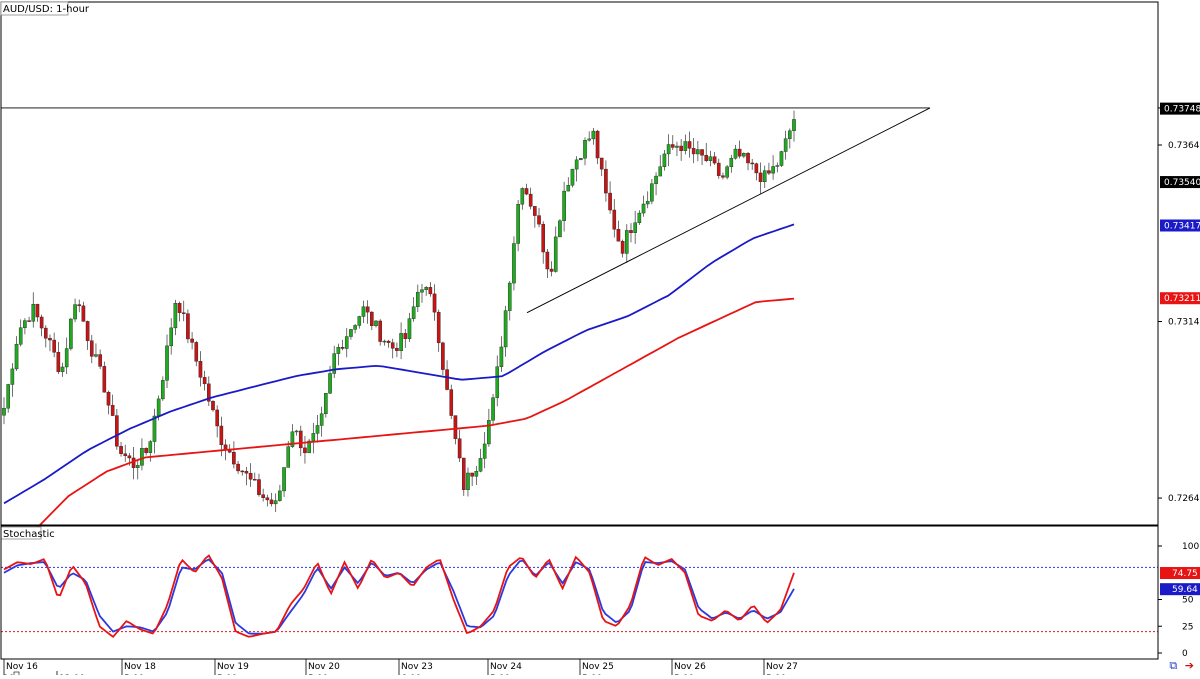  What do you see at coordinates (1180, 298) in the screenshot?
I see `price-tag: 0.73211` at bounding box center [1180, 298].